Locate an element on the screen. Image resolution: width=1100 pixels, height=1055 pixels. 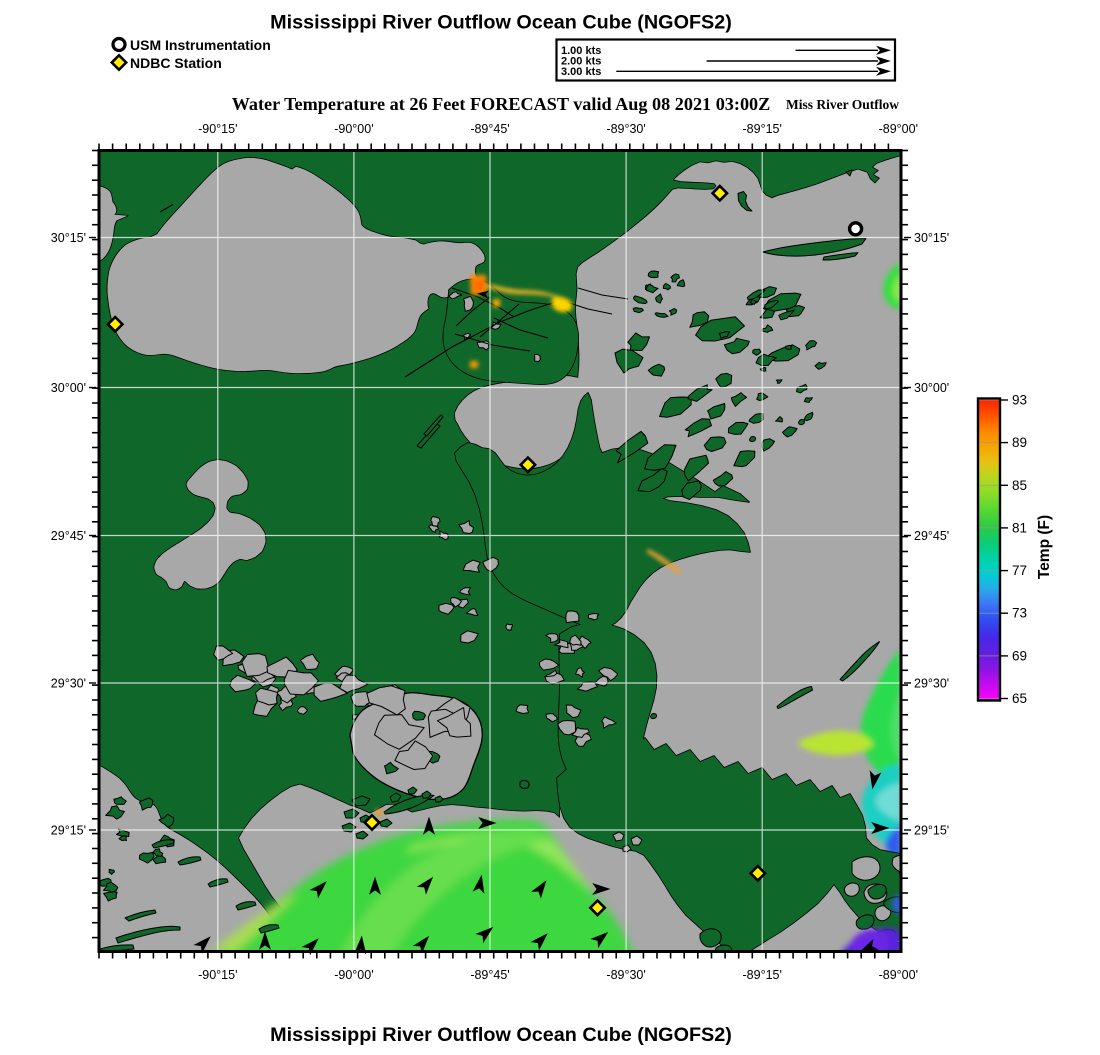
svg-text: 73 is located at coordinates (1019, 613).